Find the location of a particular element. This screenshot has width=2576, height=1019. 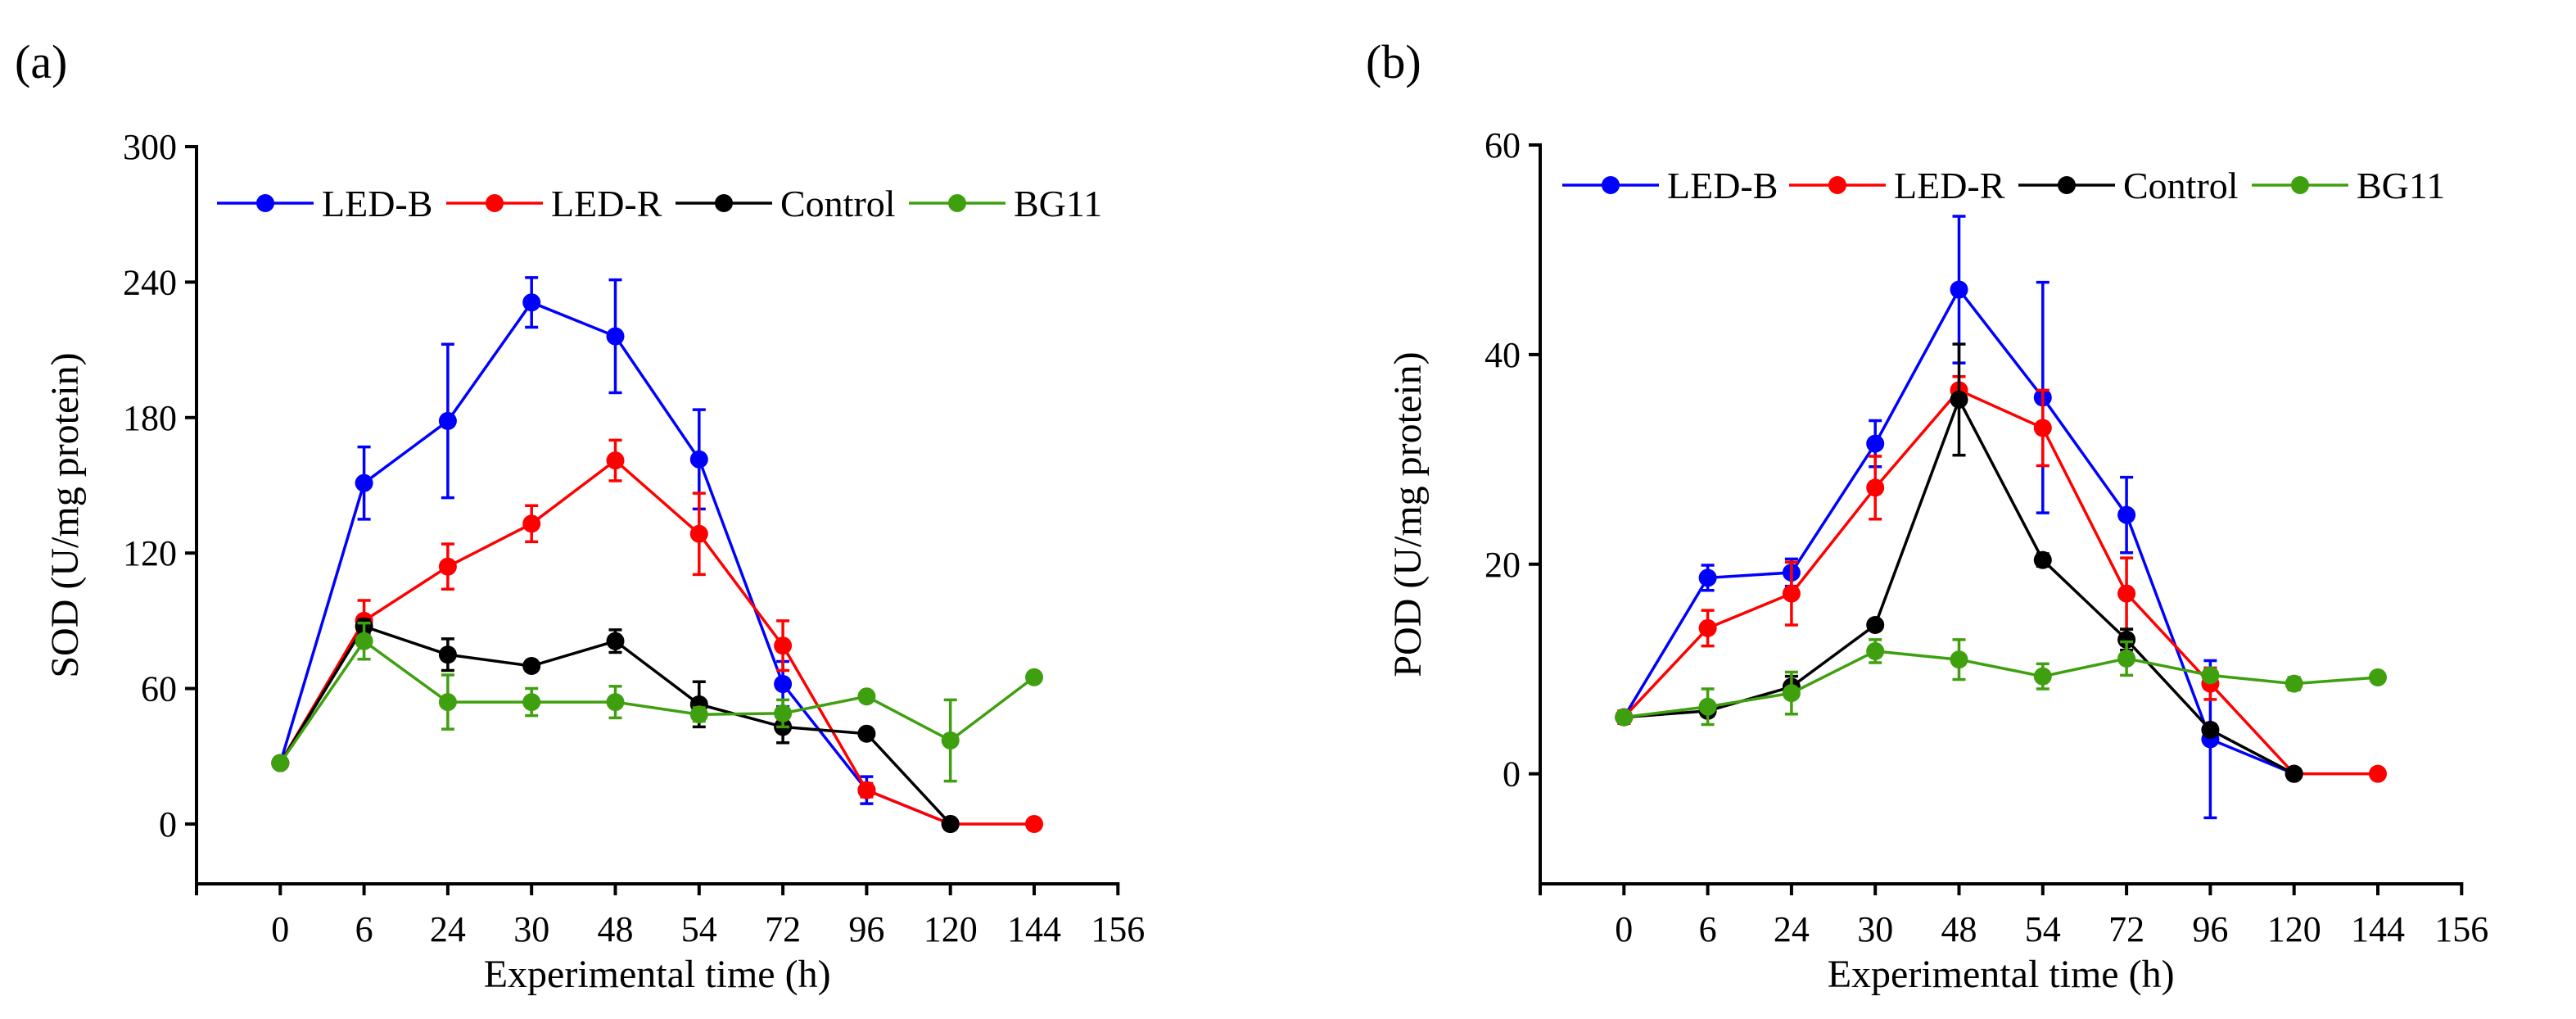

panel-label: (a) is located at coordinates (41, 61).